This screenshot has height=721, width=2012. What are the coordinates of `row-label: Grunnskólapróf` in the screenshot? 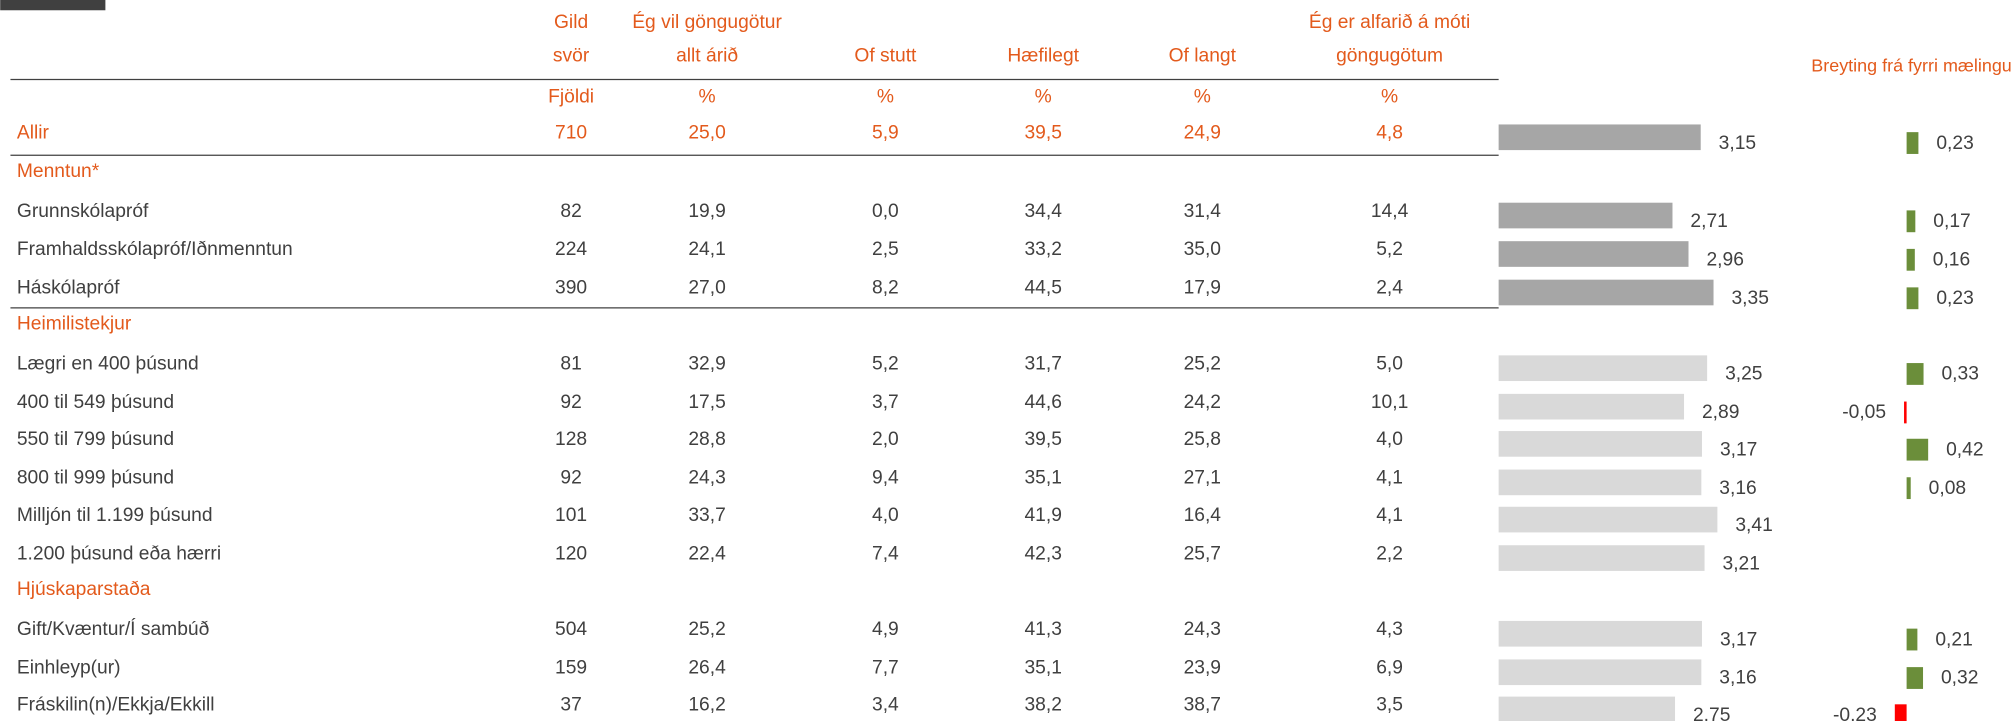 It's located at (83, 211).